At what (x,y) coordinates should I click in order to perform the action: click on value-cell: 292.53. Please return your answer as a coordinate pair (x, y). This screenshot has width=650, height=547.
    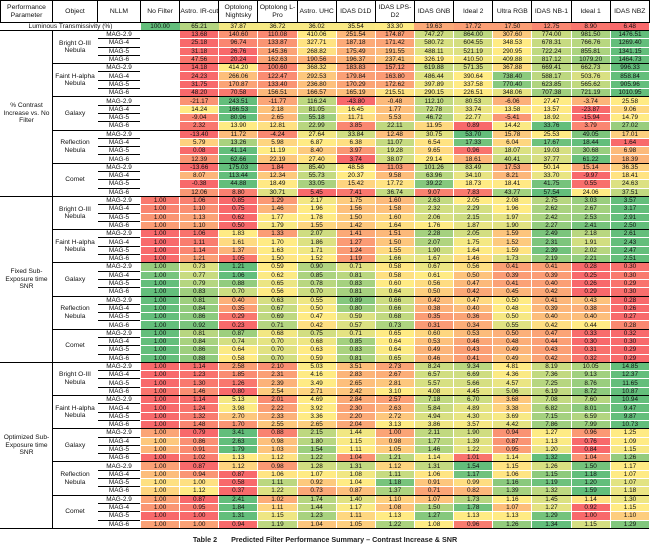
    Looking at the image, I should click on (316, 76).